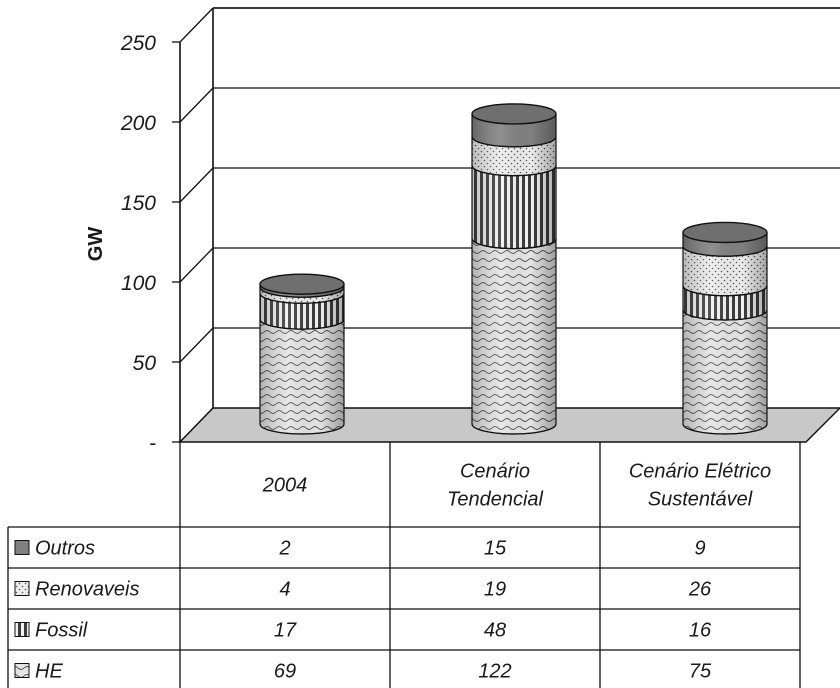 Image resolution: width=840 pixels, height=688 pixels. Describe the element at coordinates (495, 631) in the screenshot. I see `table-value: 48` at that location.